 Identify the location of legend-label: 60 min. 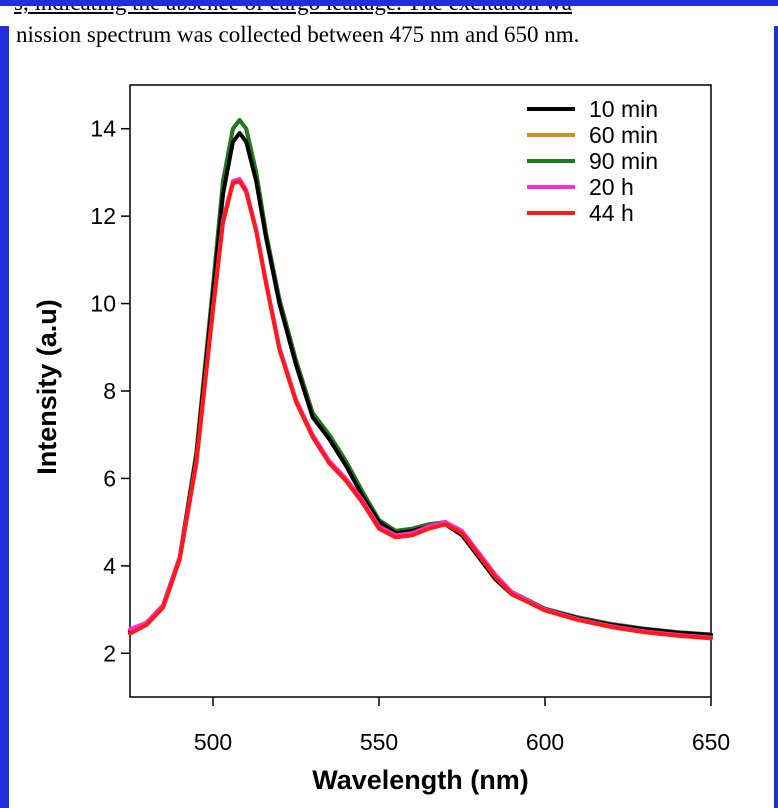
(623, 135).